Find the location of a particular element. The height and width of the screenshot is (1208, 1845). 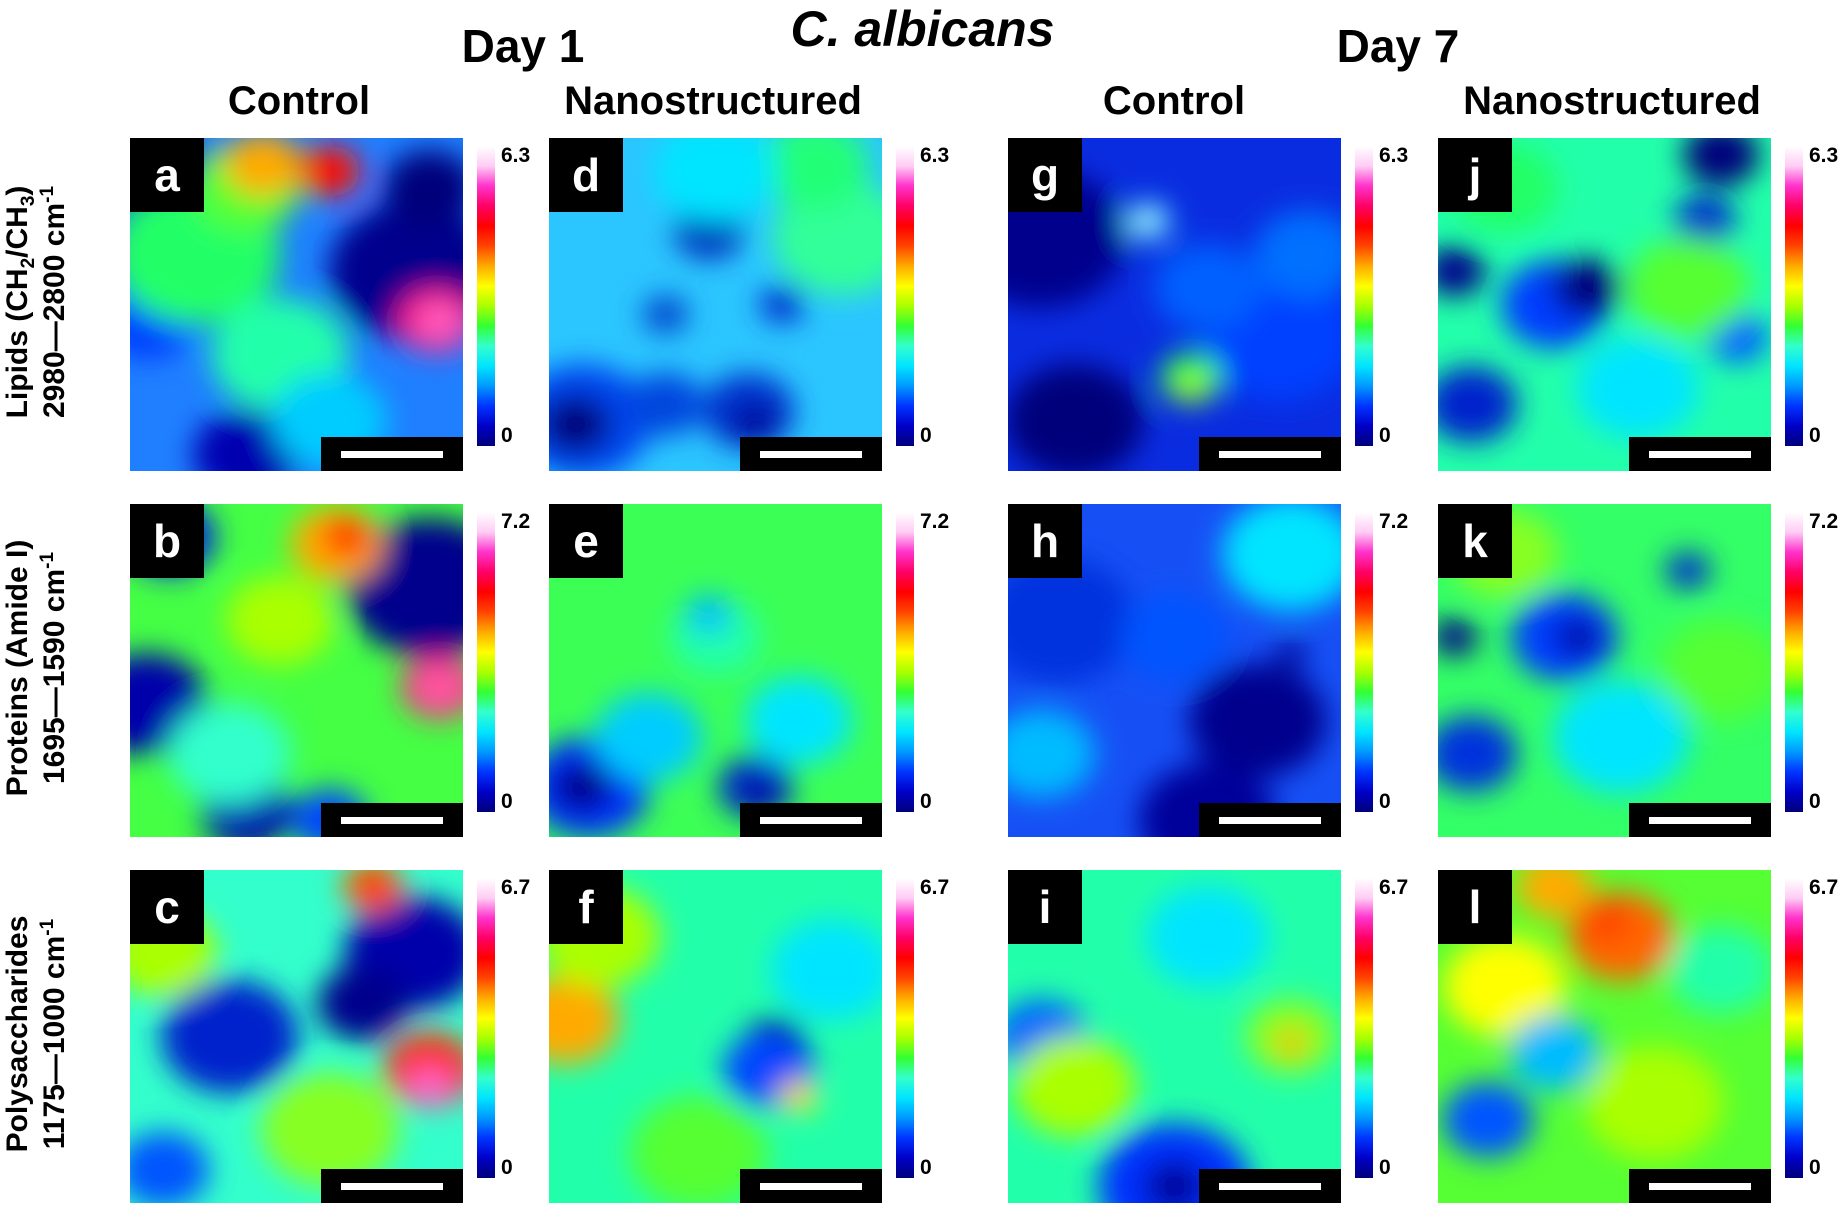

panel-letter: a is located at coordinates (167, 175).